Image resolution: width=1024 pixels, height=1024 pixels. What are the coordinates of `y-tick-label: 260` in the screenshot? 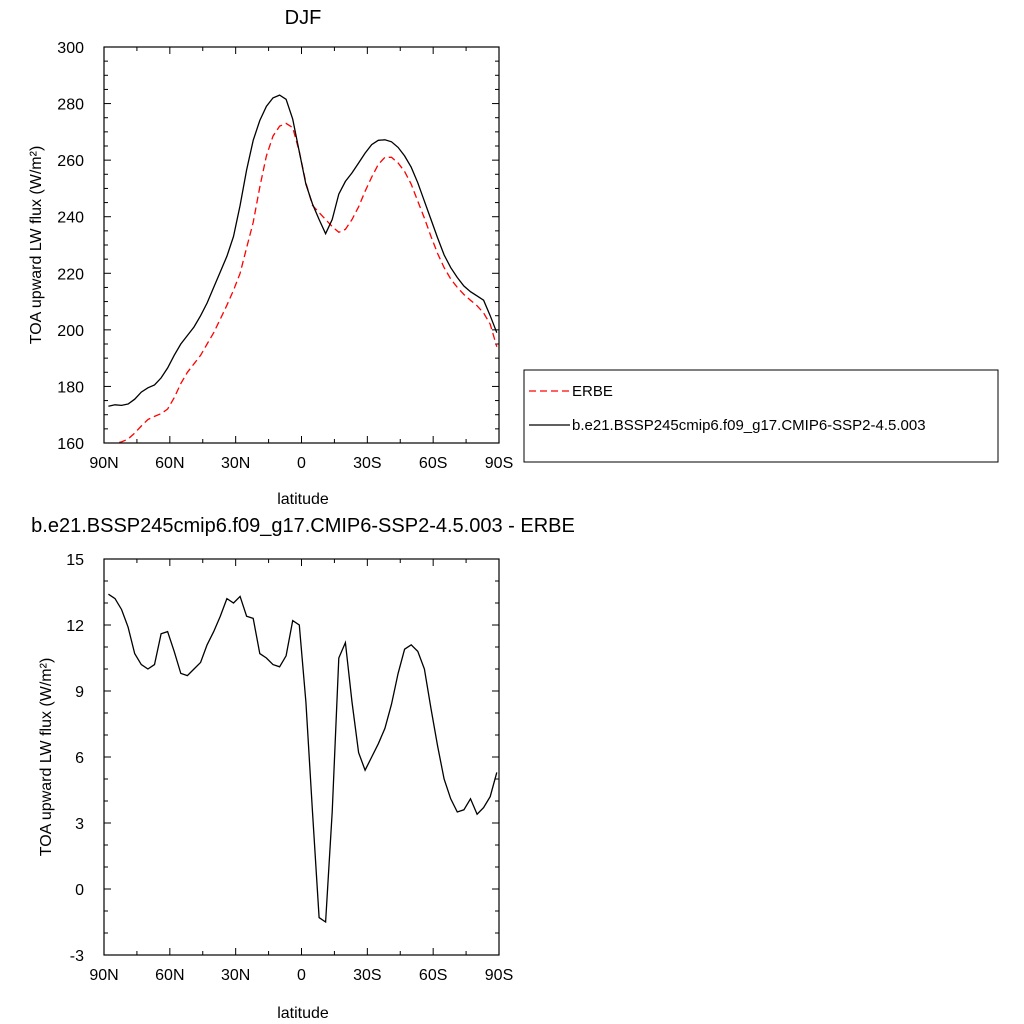 It's located at (70, 161).